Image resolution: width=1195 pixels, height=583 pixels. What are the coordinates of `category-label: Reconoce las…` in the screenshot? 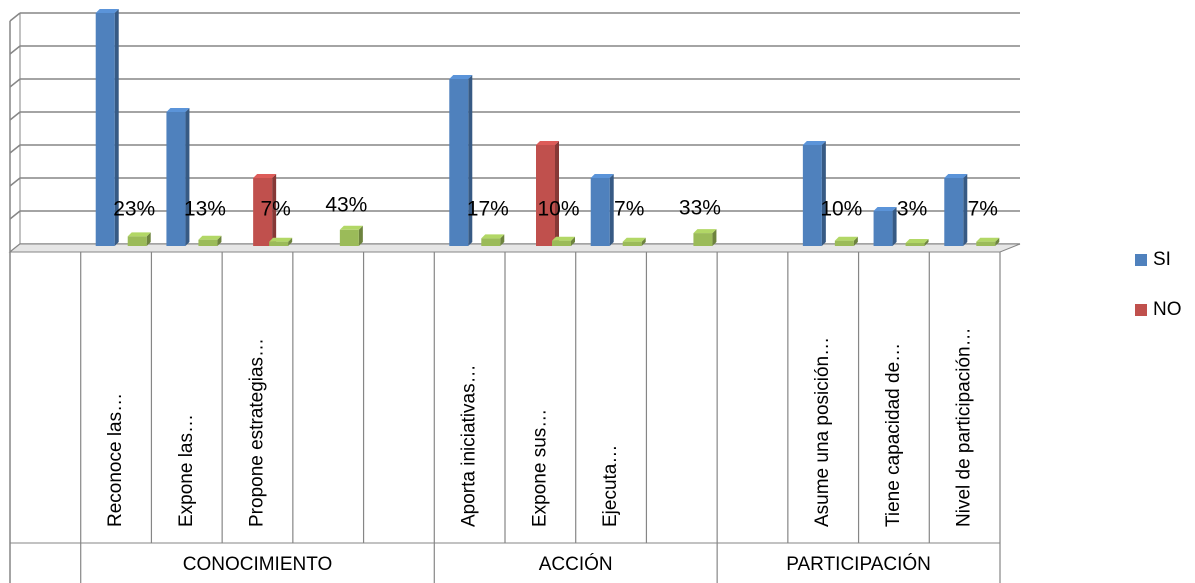 It's located at (115, 460).